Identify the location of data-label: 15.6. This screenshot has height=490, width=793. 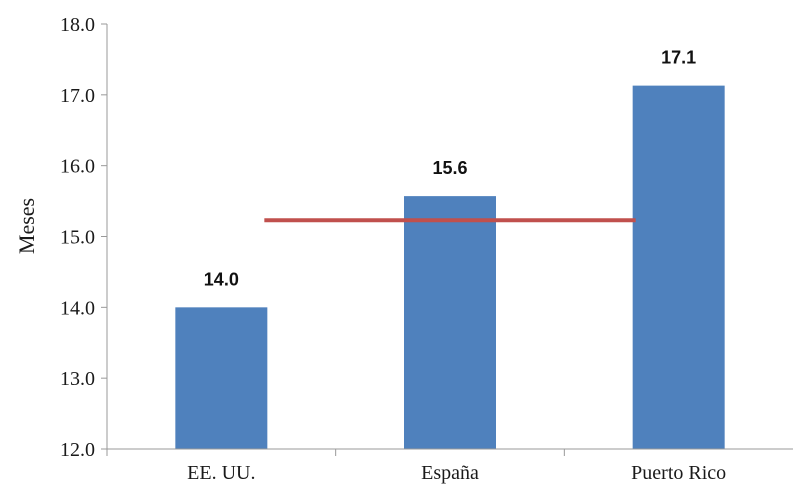
(449, 168).